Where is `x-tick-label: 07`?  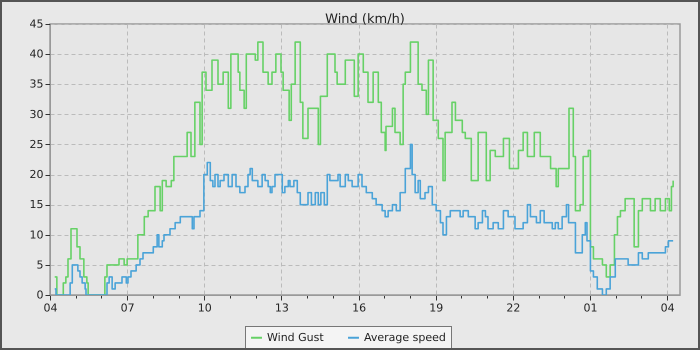
x-tick-label: 07 is located at coordinates (127, 308).